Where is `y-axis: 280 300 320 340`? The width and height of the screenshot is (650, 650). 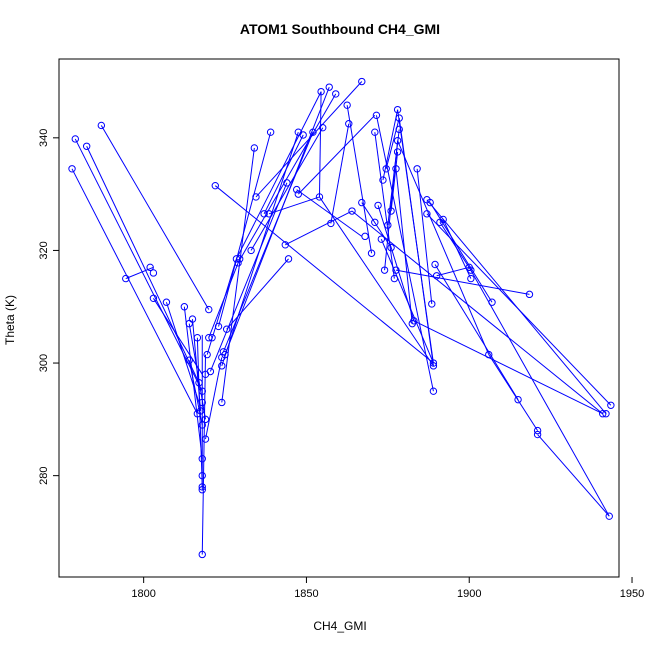
y-axis: 280 300 320 340 is located at coordinates (48, 307).